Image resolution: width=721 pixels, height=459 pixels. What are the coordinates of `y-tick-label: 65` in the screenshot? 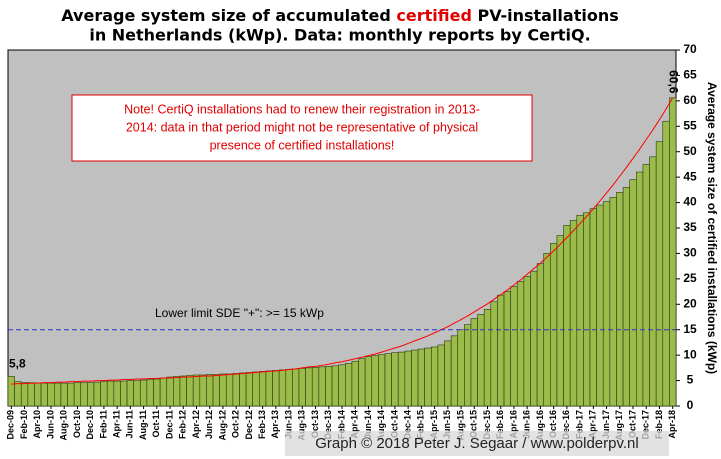 It's located at (690, 75).